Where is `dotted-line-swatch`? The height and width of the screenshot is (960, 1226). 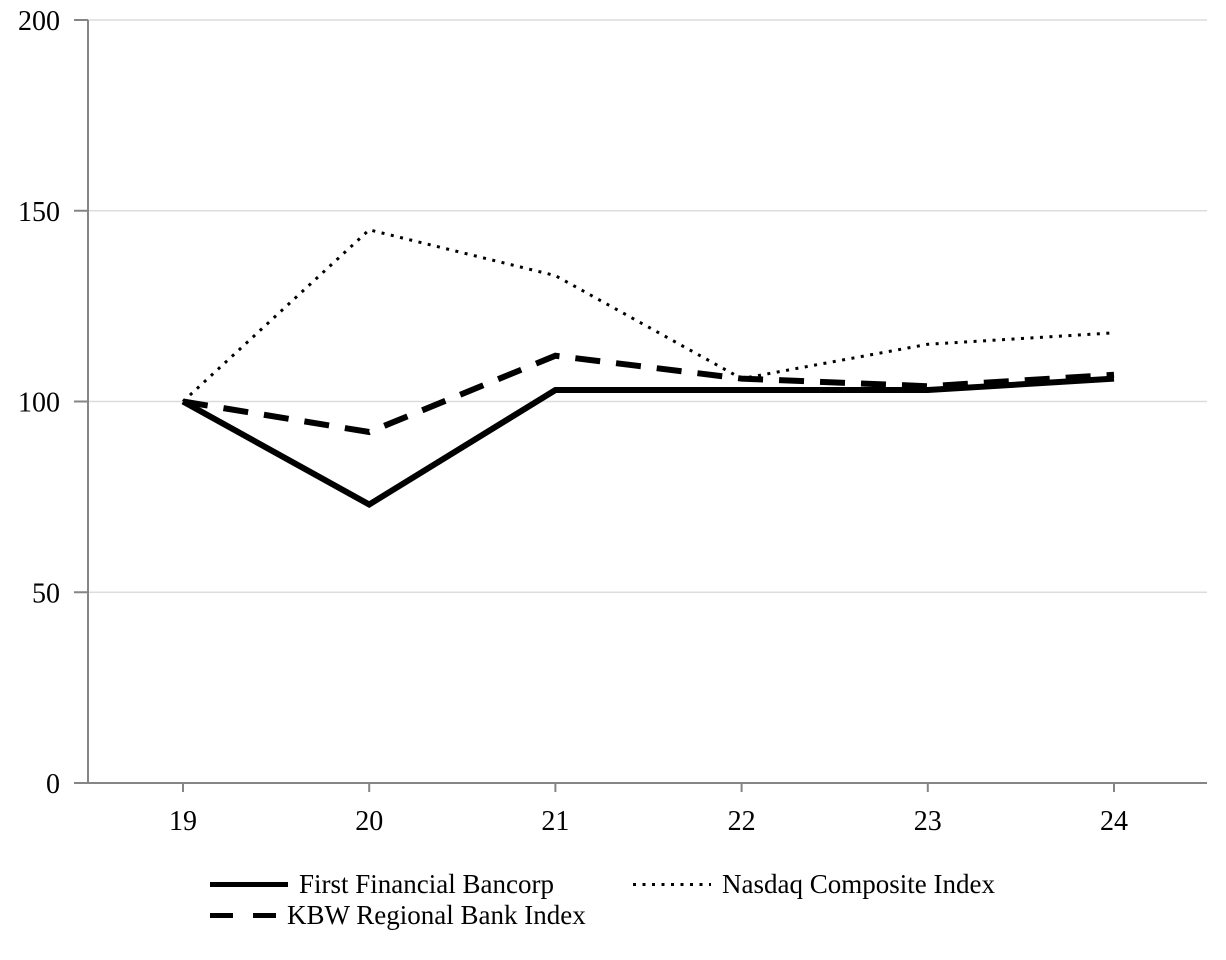 dotted-line-swatch is located at coordinates (672, 884).